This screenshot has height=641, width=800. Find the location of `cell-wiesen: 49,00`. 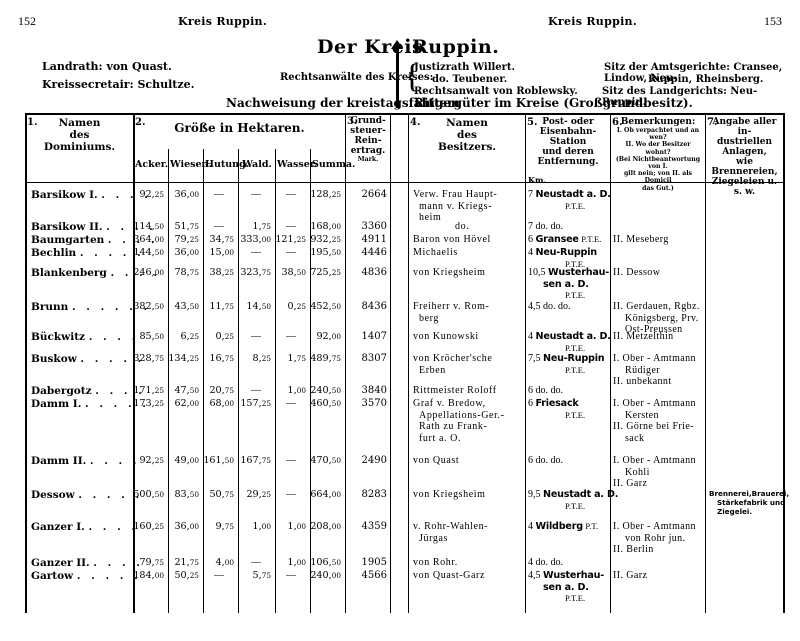

cell-wiesen: 49,00 is located at coordinates (186, 460).